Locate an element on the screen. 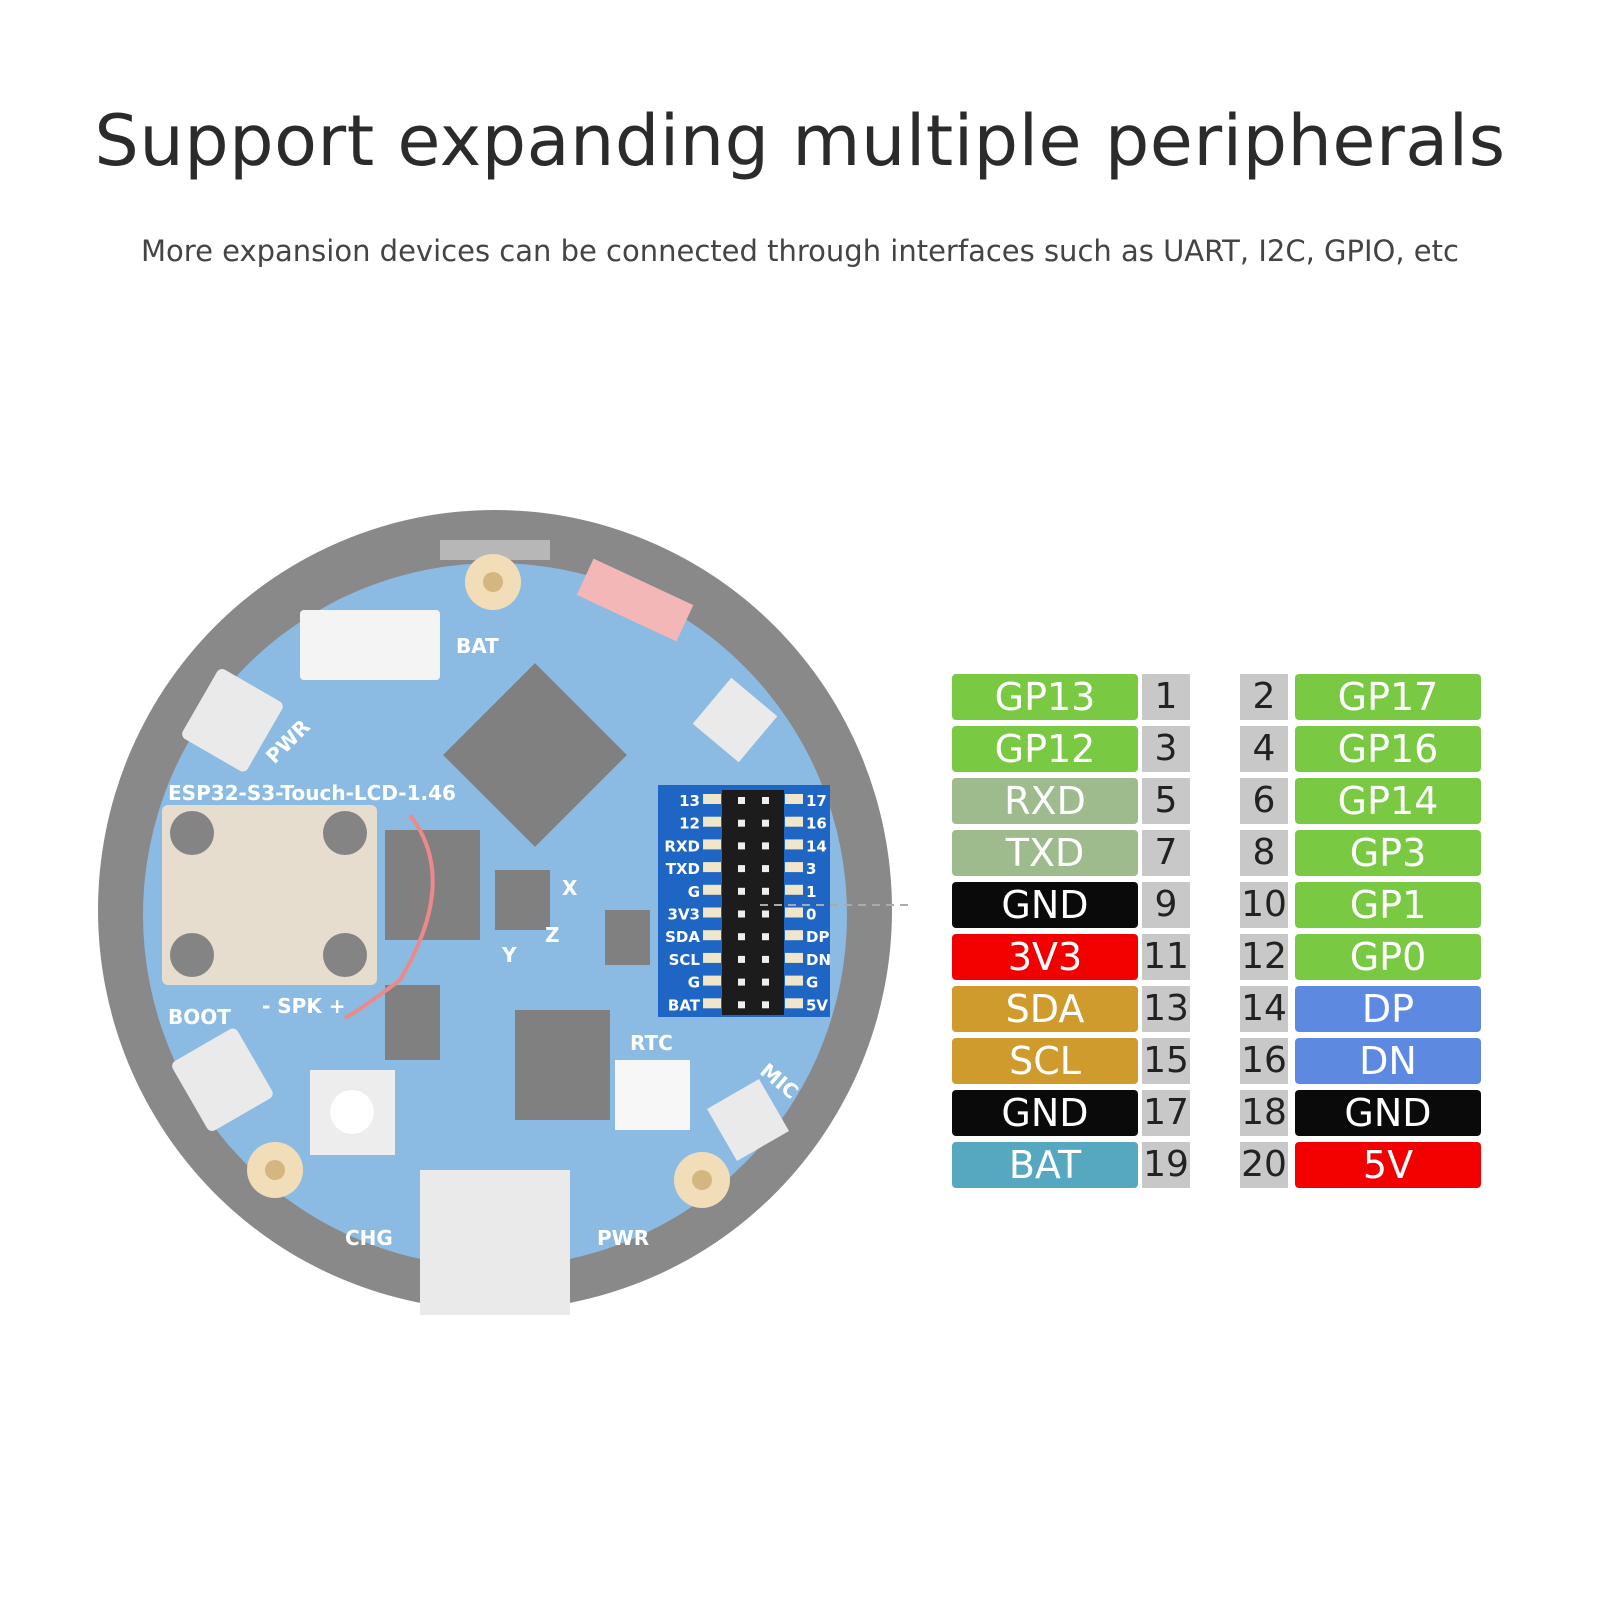  pin-label: RXD is located at coordinates (1045, 801).